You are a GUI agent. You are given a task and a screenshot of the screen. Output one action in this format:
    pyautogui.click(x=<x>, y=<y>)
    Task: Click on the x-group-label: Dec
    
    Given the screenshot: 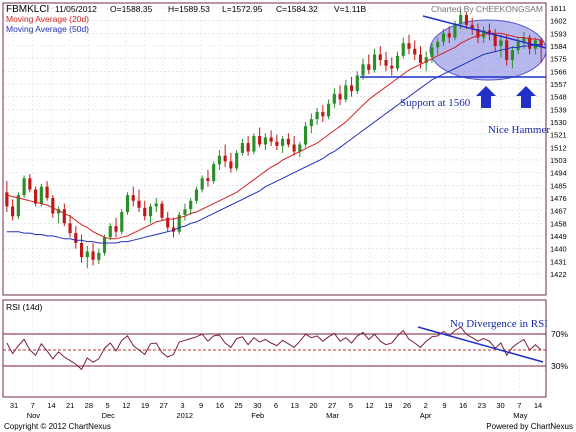 What is the action you would take?
    pyautogui.click(x=109, y=415)
    